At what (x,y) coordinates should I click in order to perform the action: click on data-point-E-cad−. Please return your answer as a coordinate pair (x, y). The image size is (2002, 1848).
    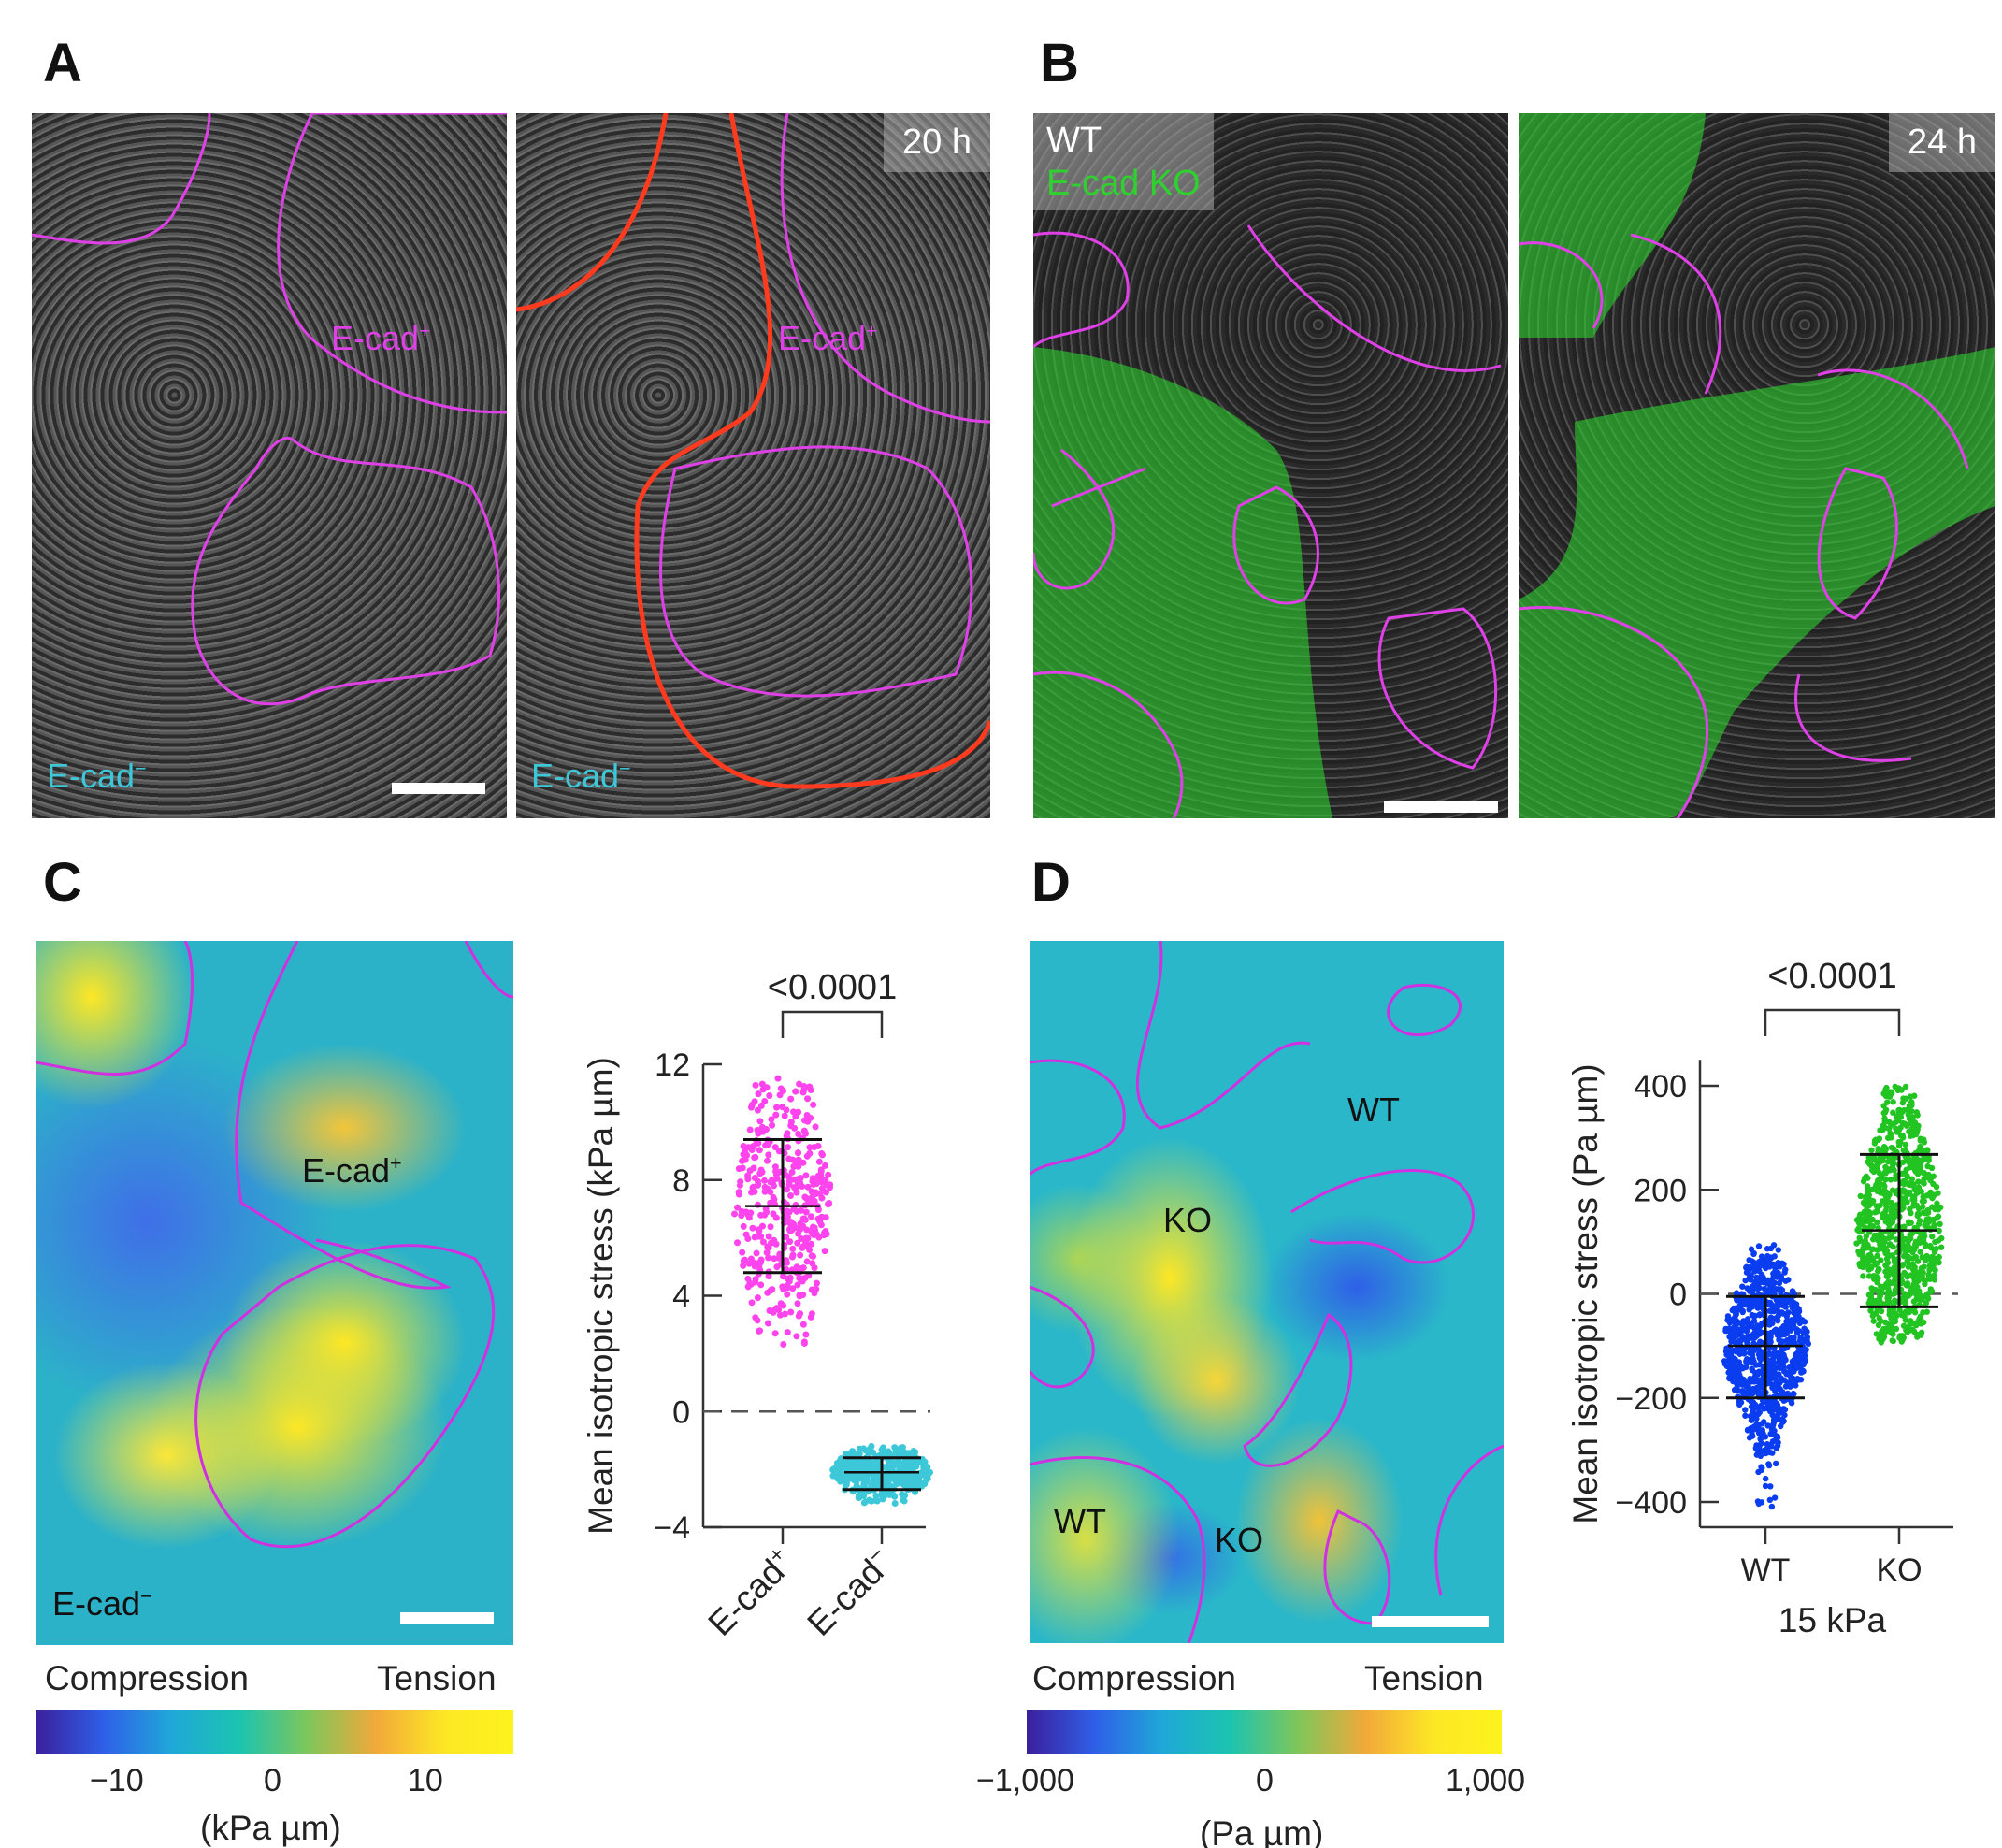
    Looking at the image, I should click on (904, 1475).